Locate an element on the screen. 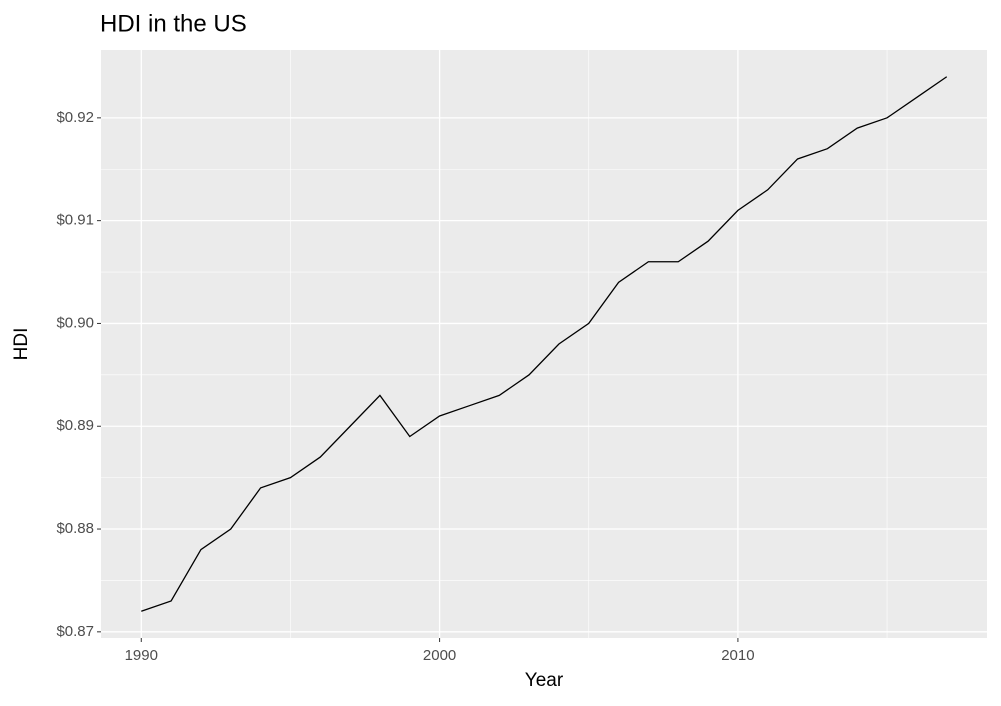 This screenshot has height=706, width=1001. x-tick-label: 2010 is located at coordinates (737, 655).